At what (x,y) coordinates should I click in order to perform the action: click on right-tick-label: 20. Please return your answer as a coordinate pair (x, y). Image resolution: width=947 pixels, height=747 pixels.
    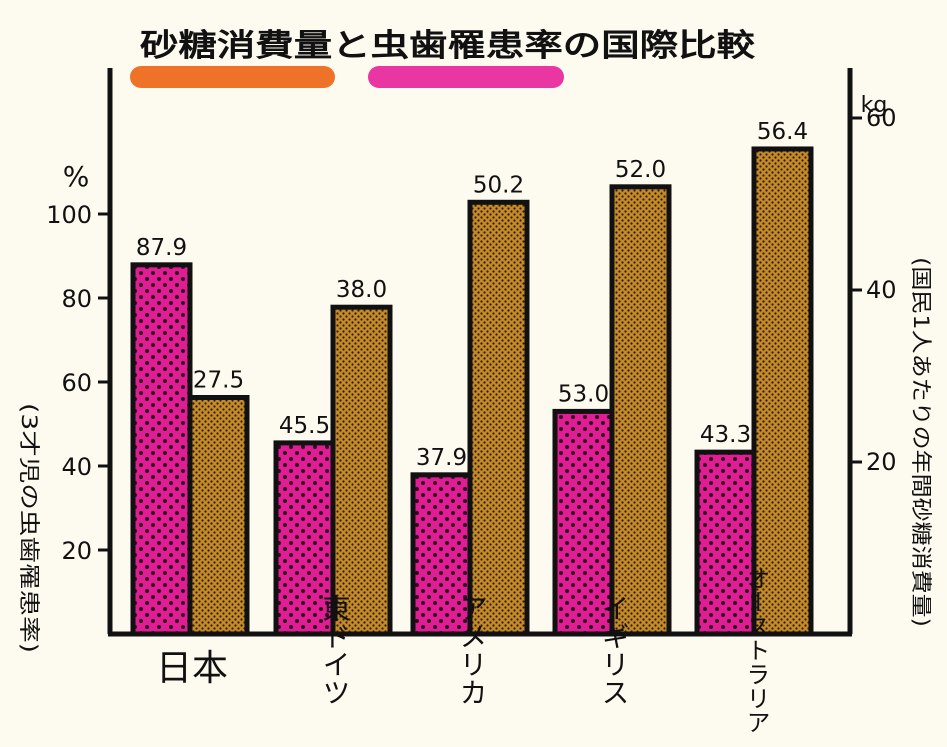
    Looking at the image, I should click on (881, 462).